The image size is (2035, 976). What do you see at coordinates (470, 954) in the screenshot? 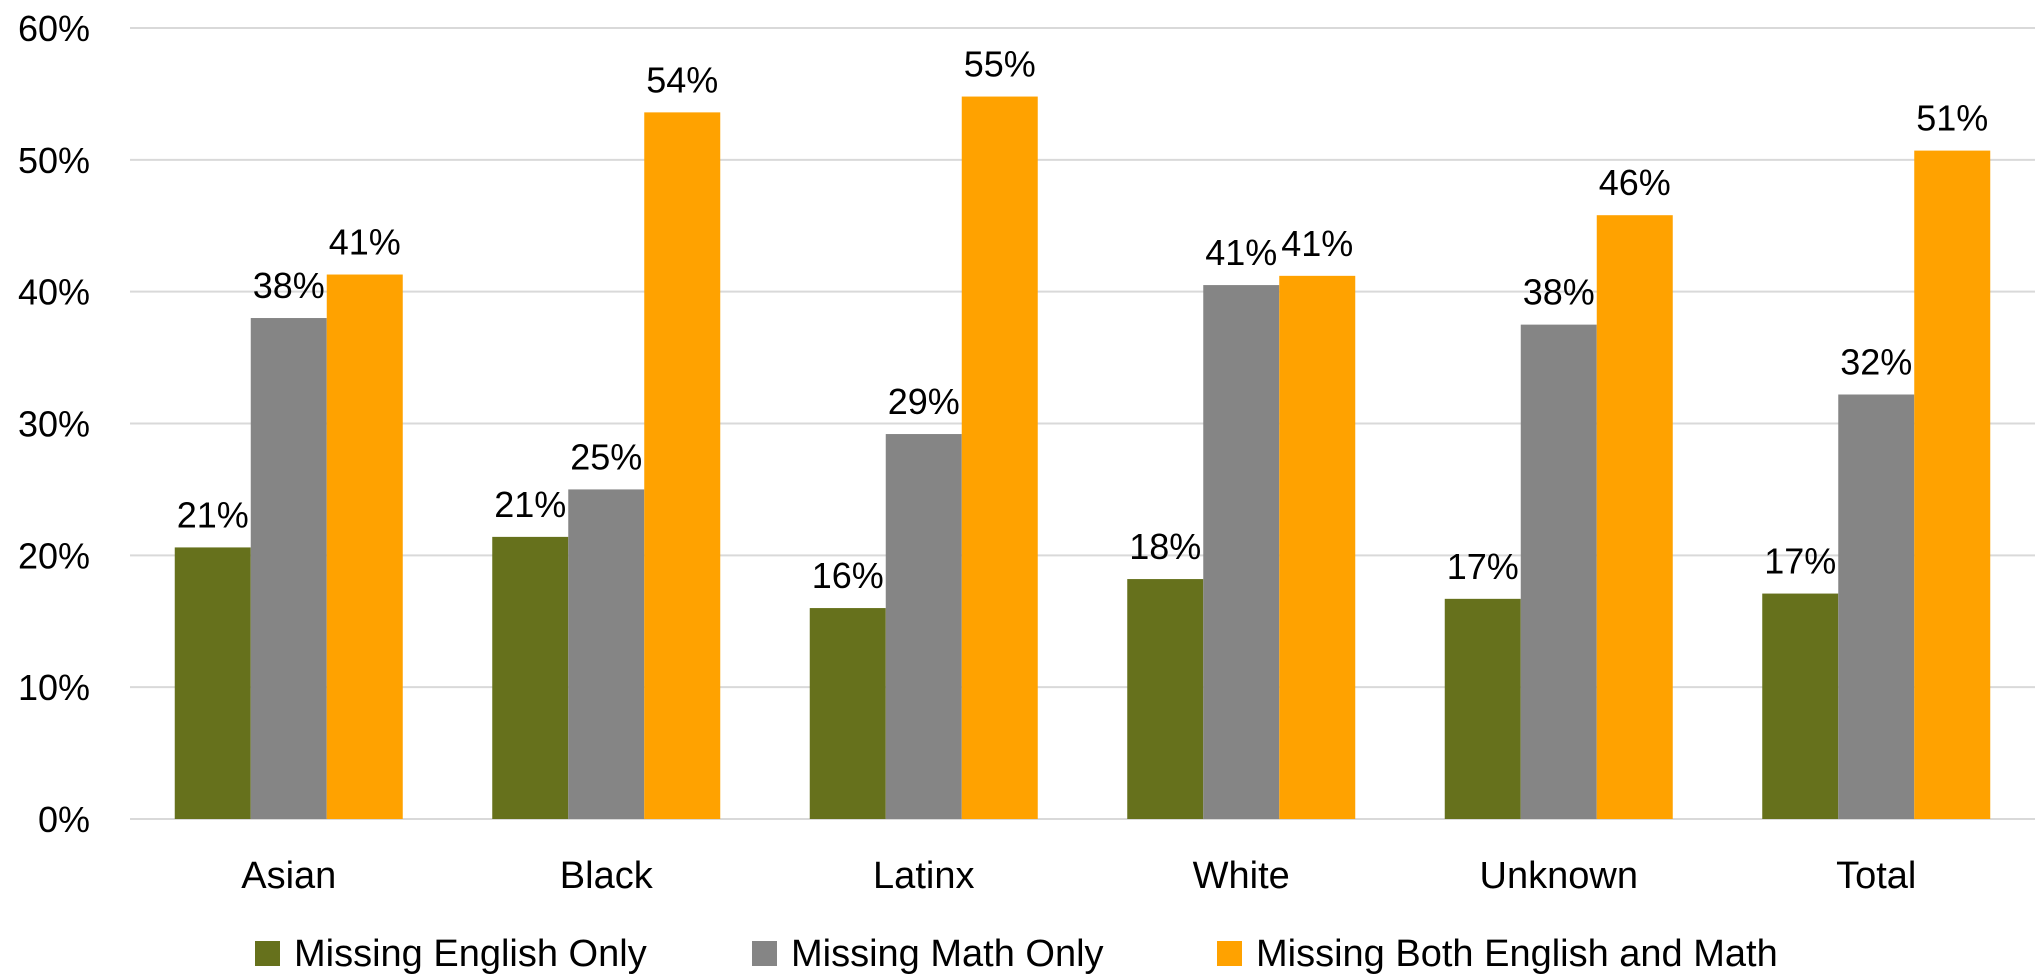
I see `legend-label: Missing English Only` at bounding box center [470, 954].